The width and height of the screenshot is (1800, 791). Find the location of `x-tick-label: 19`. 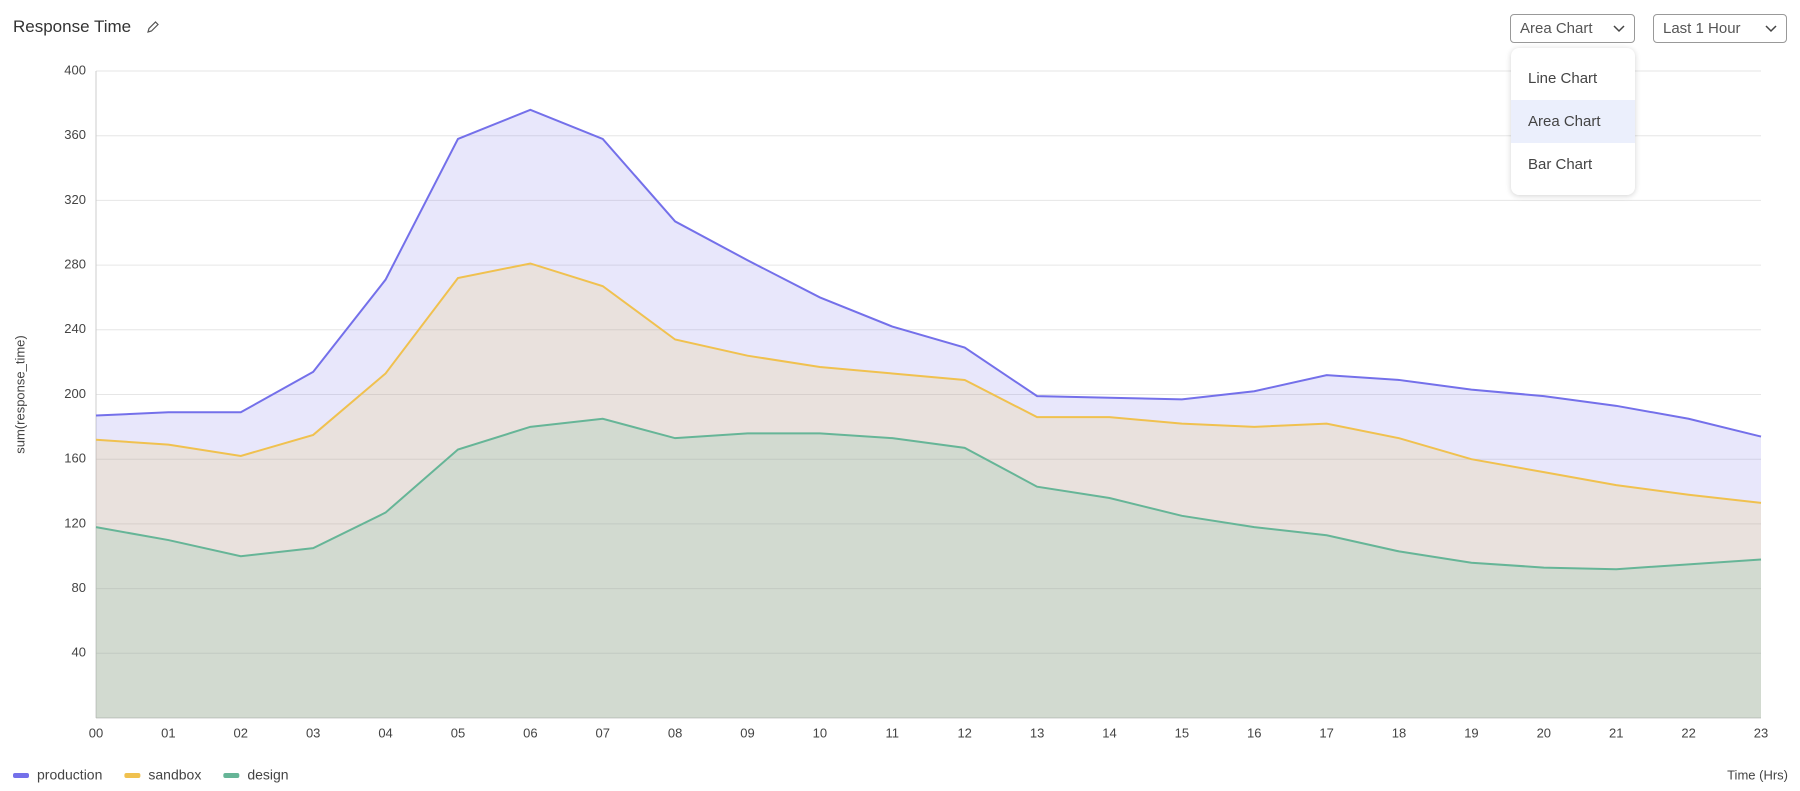

x-tick-label: 19 is located at coordinates (1471, 732).